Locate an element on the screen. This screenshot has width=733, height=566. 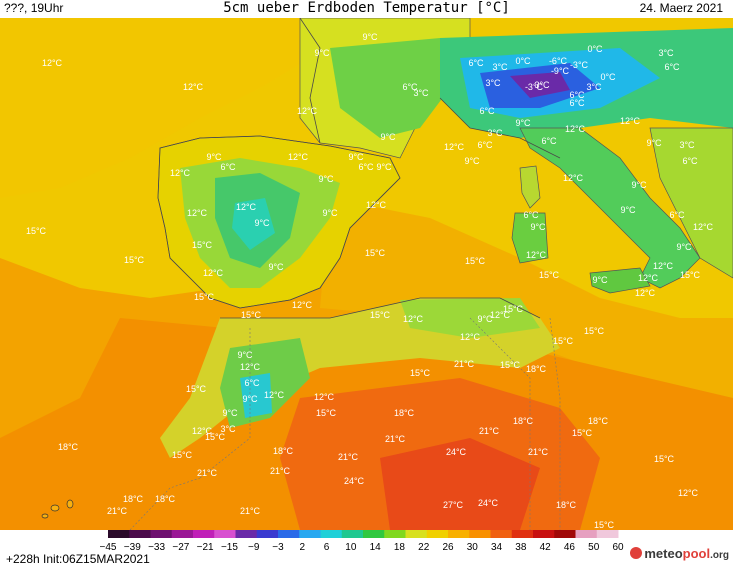
legend-tick-label: −33 is located at coordinates (156, 547).